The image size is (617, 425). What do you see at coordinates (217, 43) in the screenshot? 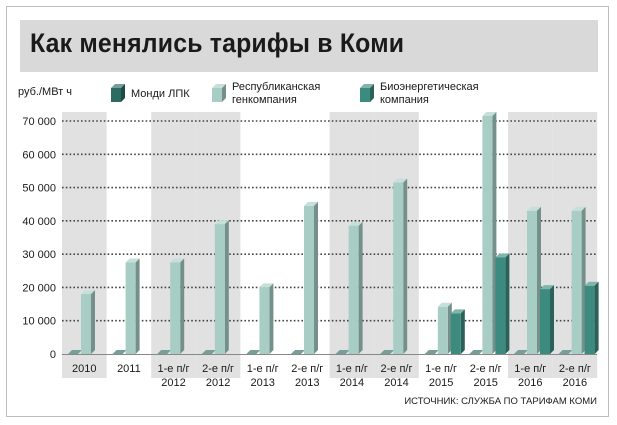
I see `chart-title: Как менялись тарифы в Коми` at bounding box center [217, 43].